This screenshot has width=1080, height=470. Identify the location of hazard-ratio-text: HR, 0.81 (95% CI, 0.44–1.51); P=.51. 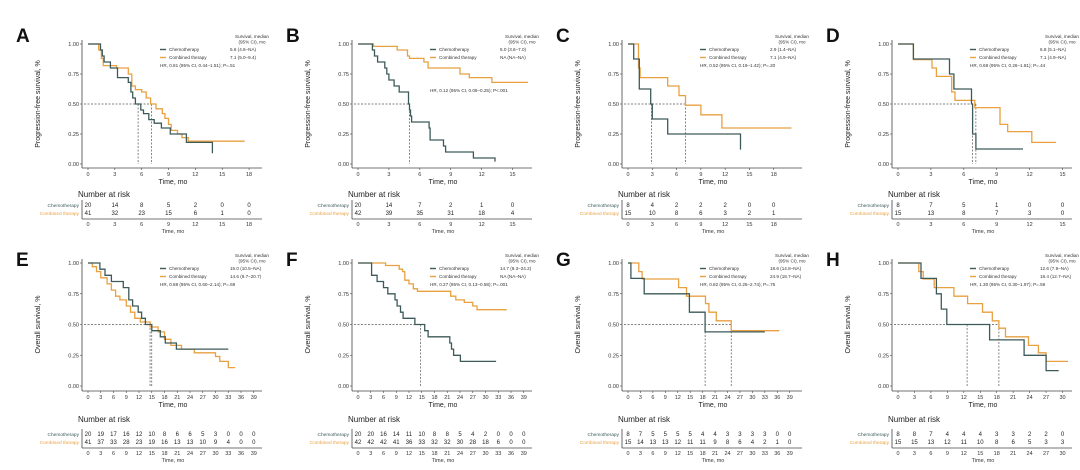
(198, 65).